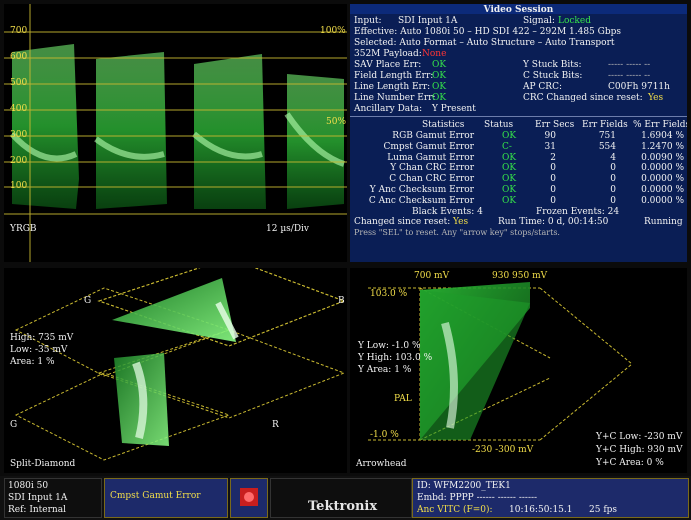  What do you see at coordinates (552, 65) in the screenshot?
I see `y-stuck-label: Y Stuck Bits:` at bounding box center [552, 65].